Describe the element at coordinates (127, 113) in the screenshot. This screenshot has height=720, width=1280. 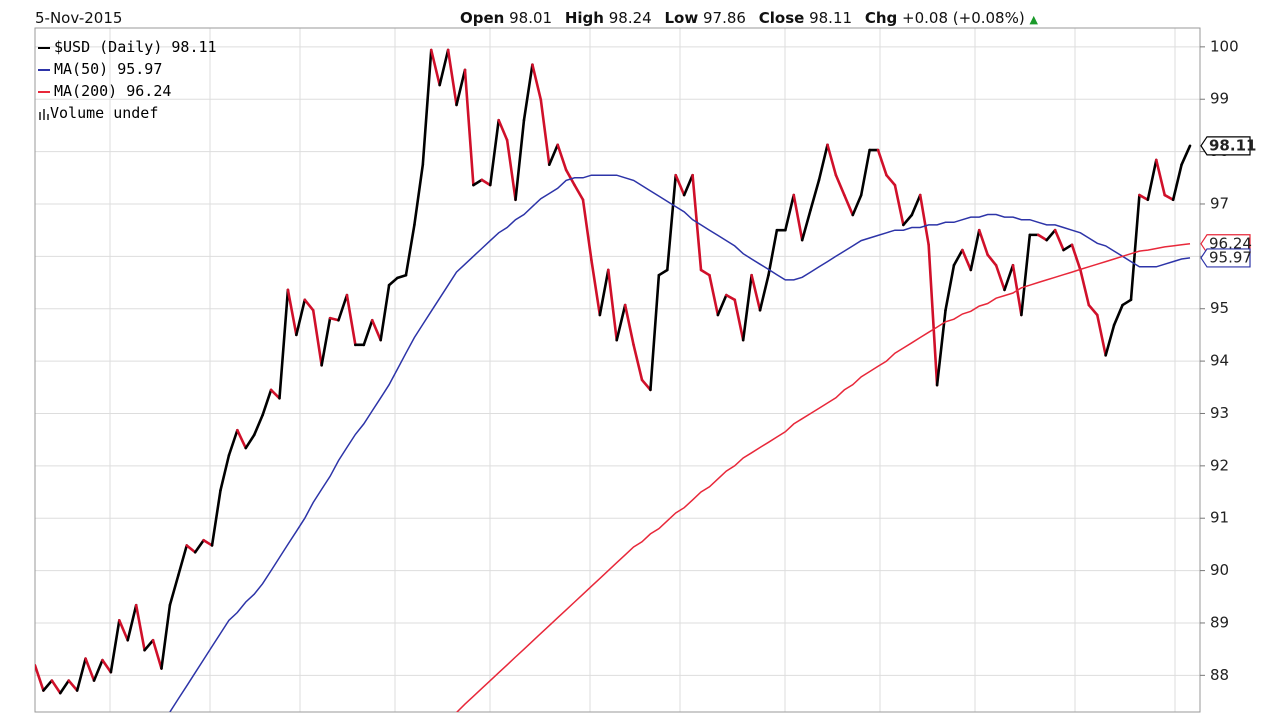
I see `legend-item: Volume undef` at that location.